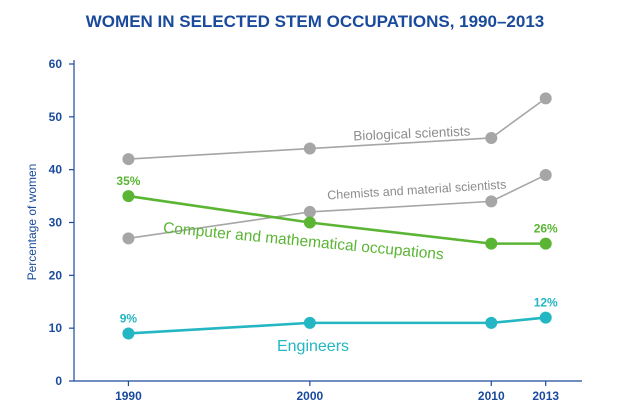 The width and height of the screenshot is (630, 414). Describe the element at coordinates (56, 117) in the screenshot. I see `y-tick-label: 50` at that location.